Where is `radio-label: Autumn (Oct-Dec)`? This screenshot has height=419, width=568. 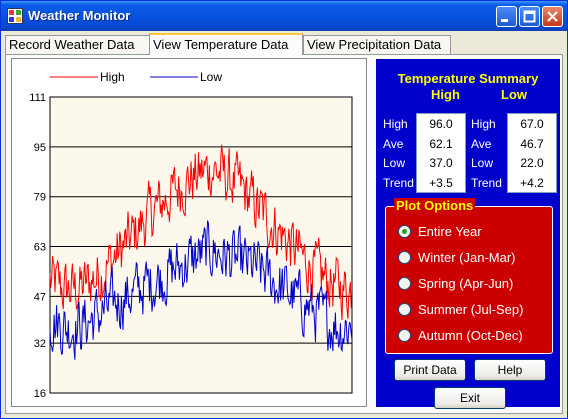
radio-label: Autumn (Oct-Dec) is located at coordinates (470, 335).